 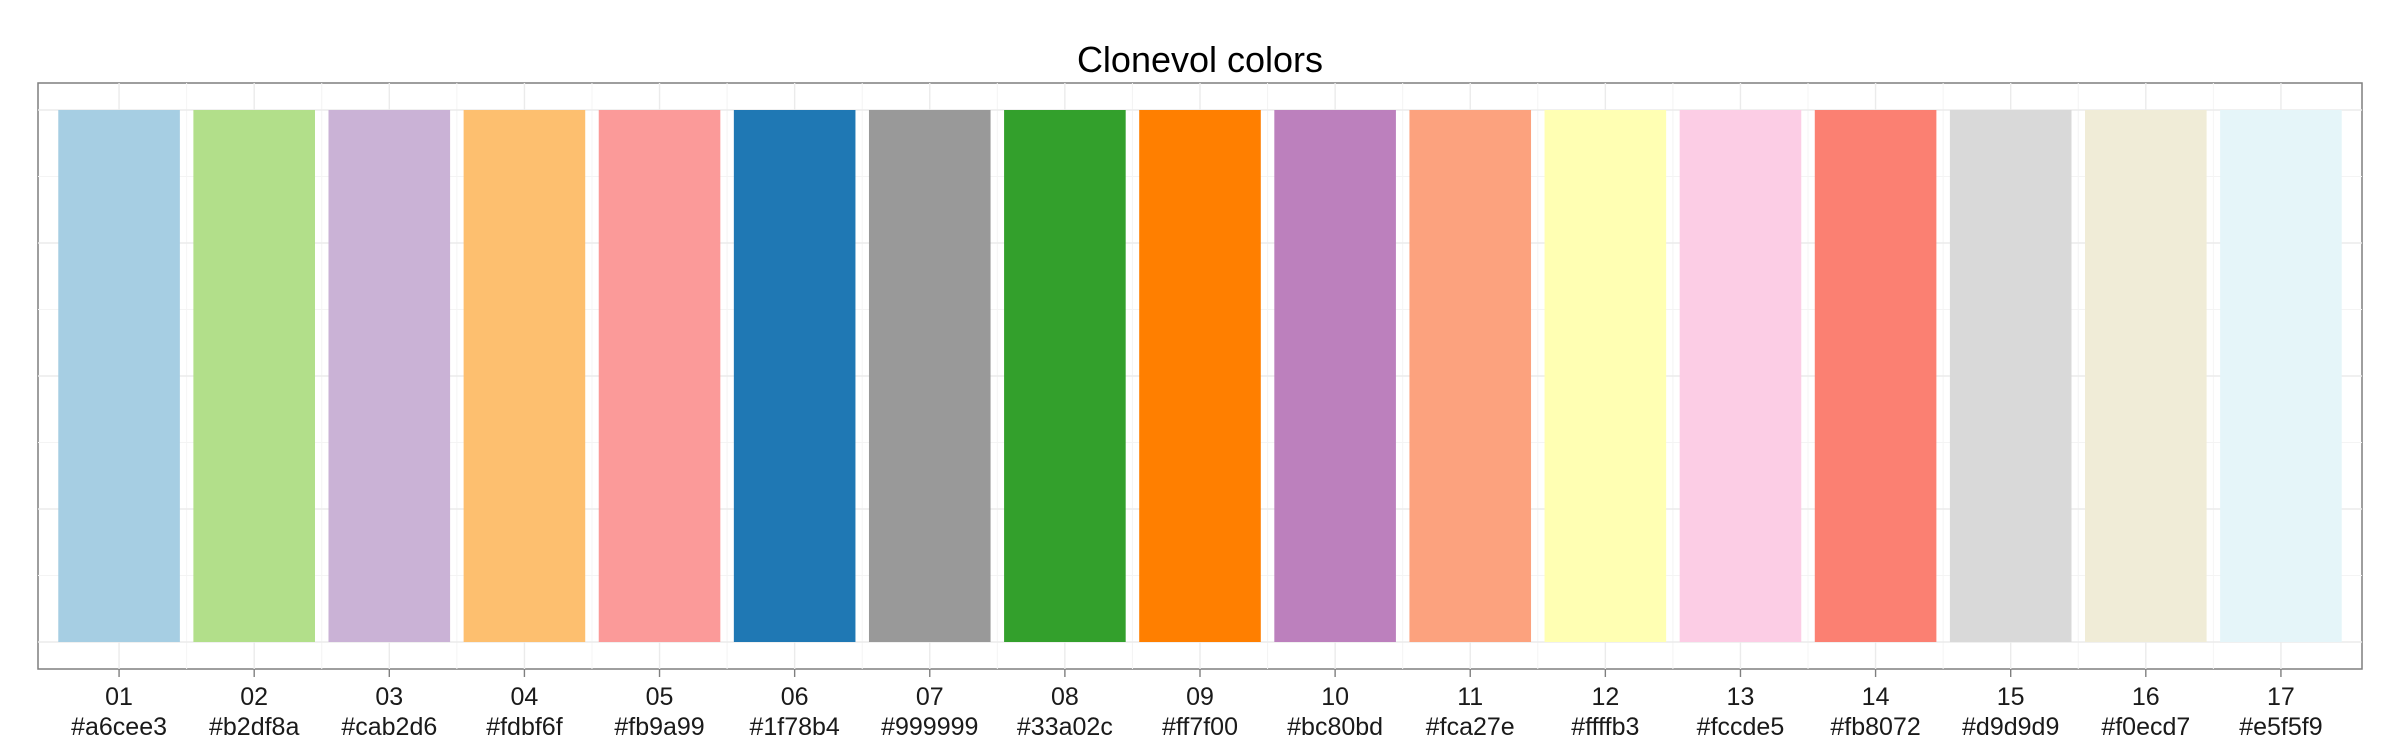 I want to click on x-tick-label-number: 17, so click(x=2281, y=697).